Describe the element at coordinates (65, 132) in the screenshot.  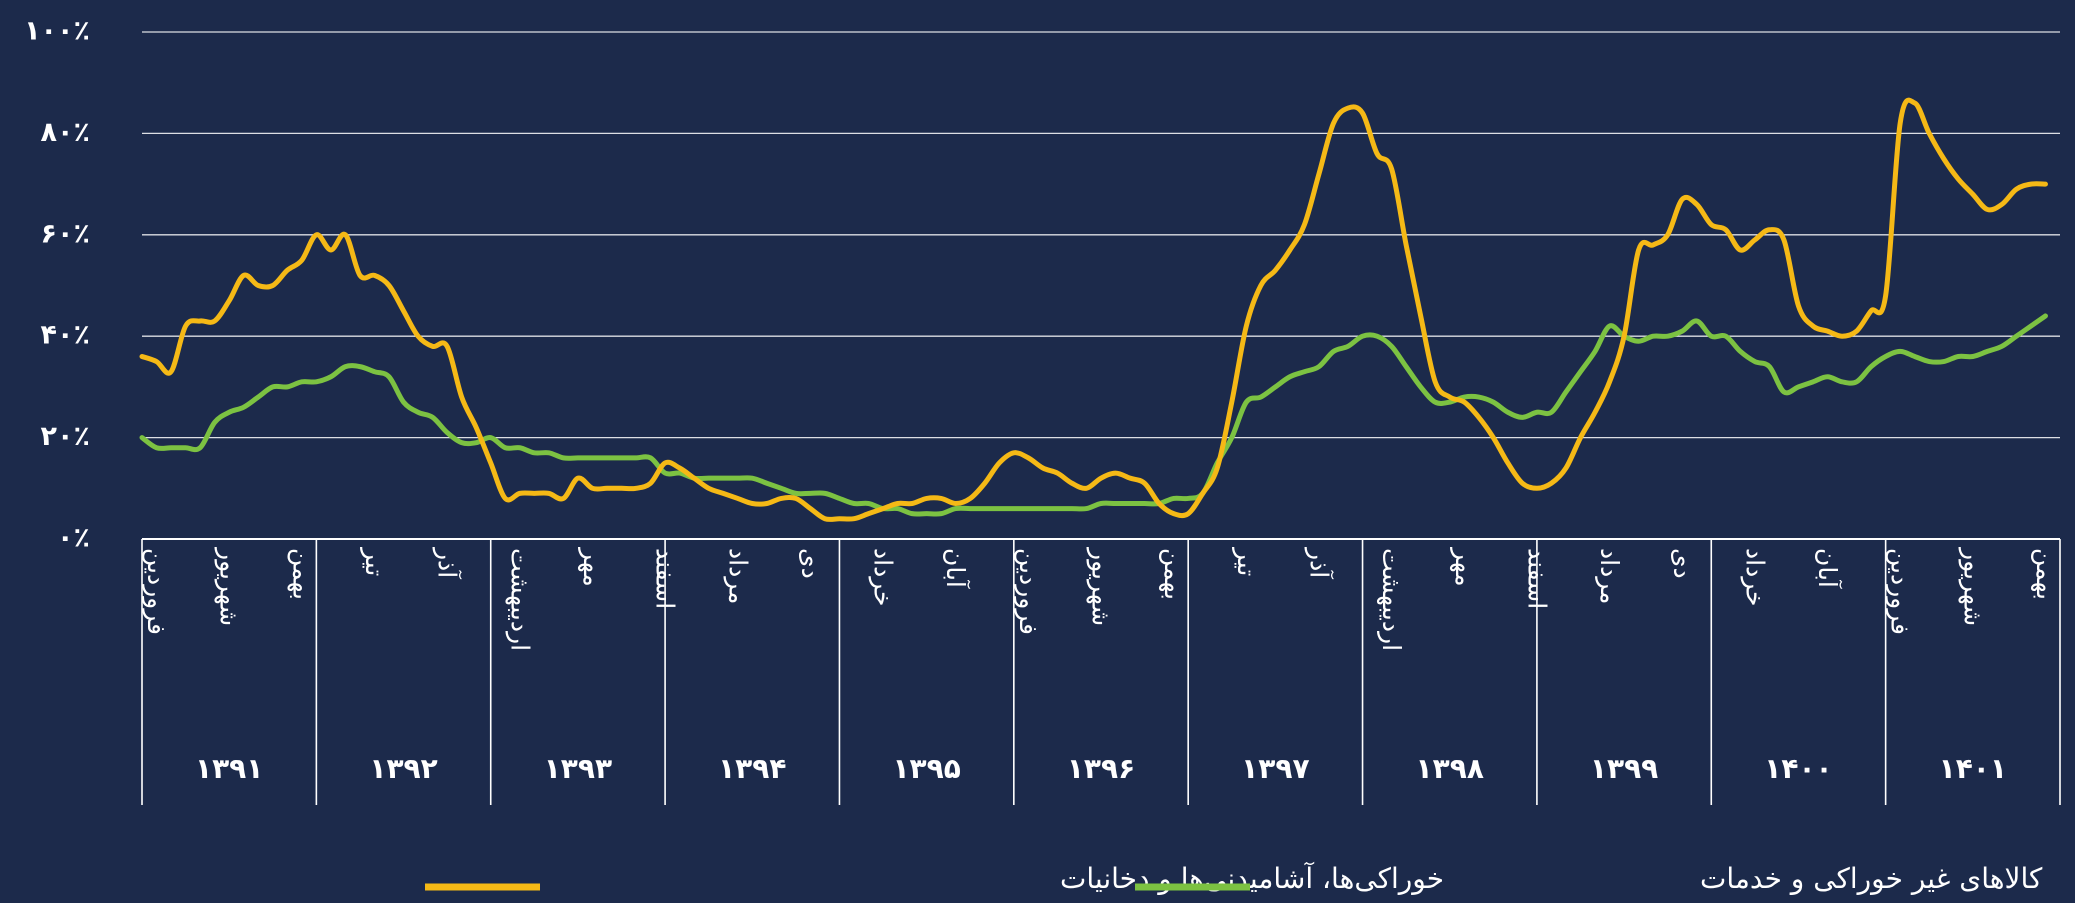
I see `y-tick-label: ۸۰٪` at that location.